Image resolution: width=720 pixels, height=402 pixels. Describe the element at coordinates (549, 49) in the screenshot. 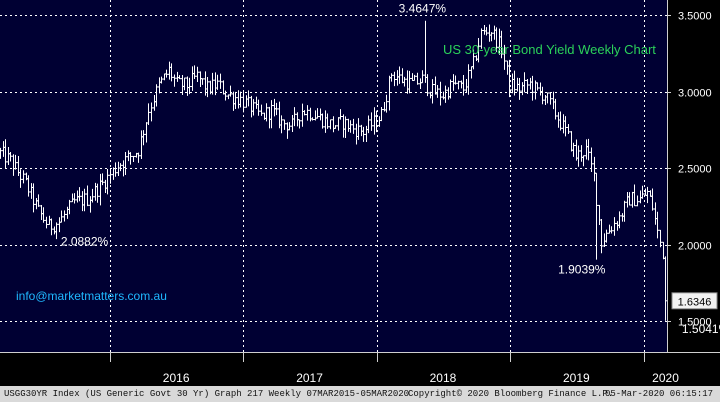

I see `chart-title: US 30-year Bond Yield Weekly Chart` at that location.